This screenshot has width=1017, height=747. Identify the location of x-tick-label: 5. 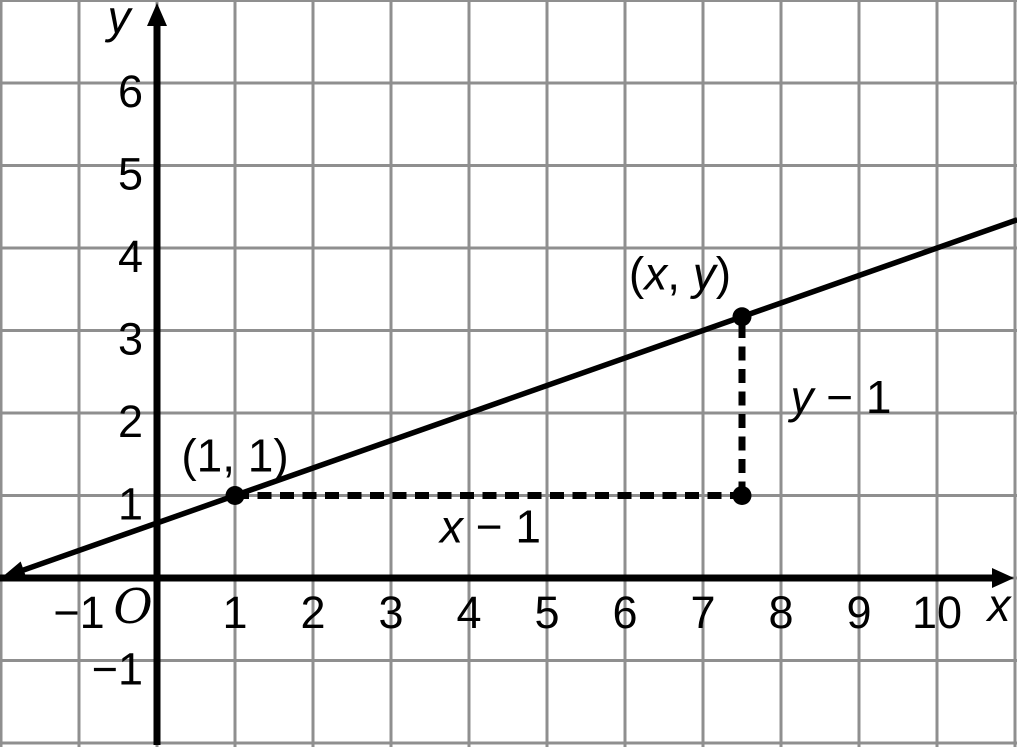
(546, 612).